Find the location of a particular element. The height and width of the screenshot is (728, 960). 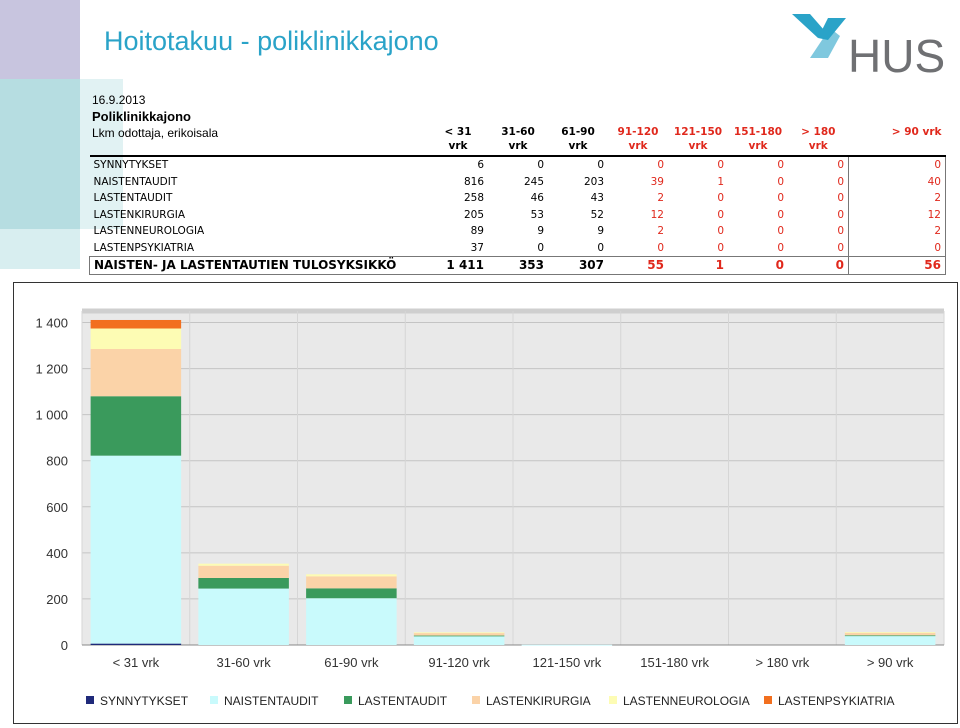

cell-value: 89 is located at coordinates (477, 231).